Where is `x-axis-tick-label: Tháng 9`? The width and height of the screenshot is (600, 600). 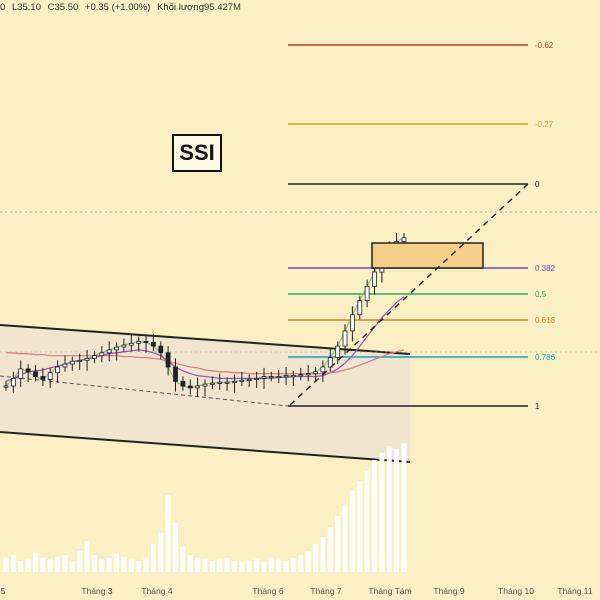 x-axis-tick-label: Tháng 9 is located at coordinates (448, 591).